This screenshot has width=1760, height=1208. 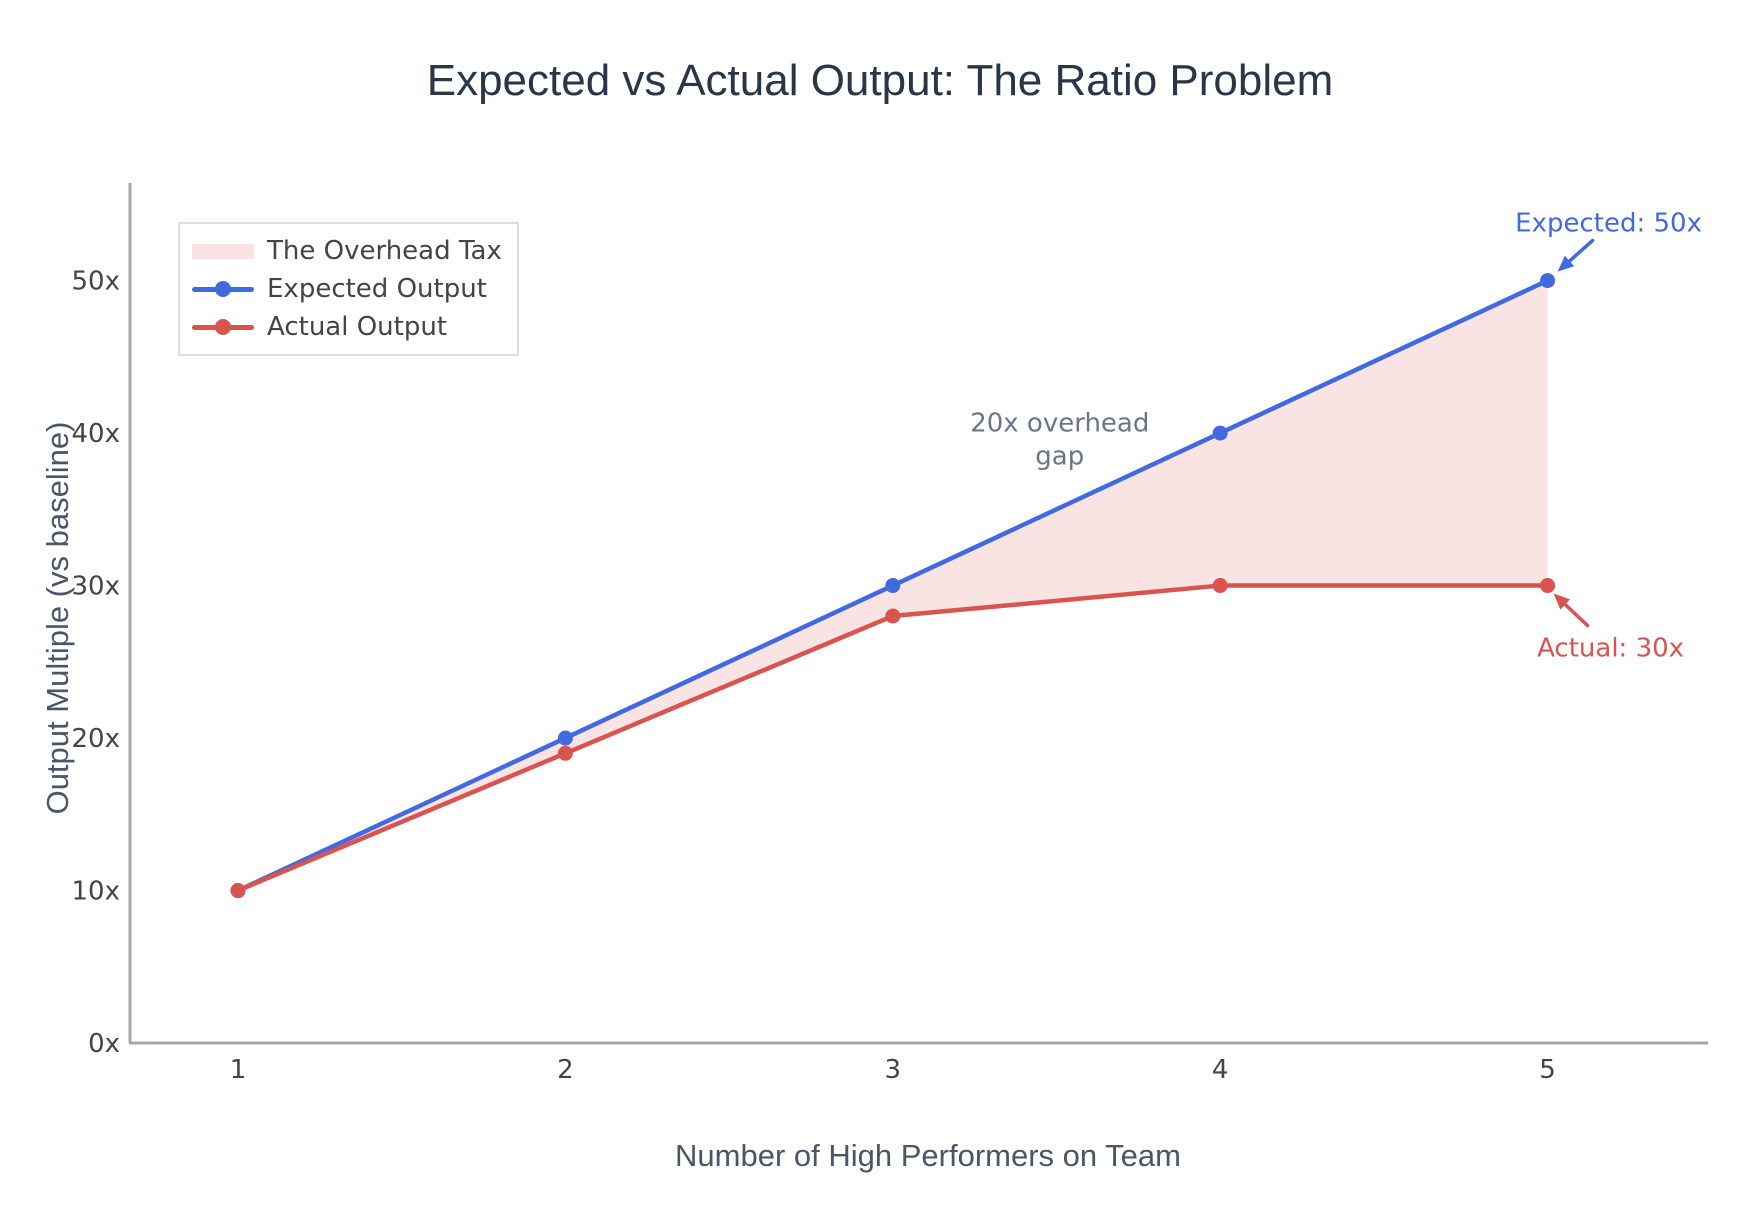 What do you see at coordinates (377, 289) in the screenshot?
I see `legend-label-expected-output: Expected Output` at bounding box center [377, 289].